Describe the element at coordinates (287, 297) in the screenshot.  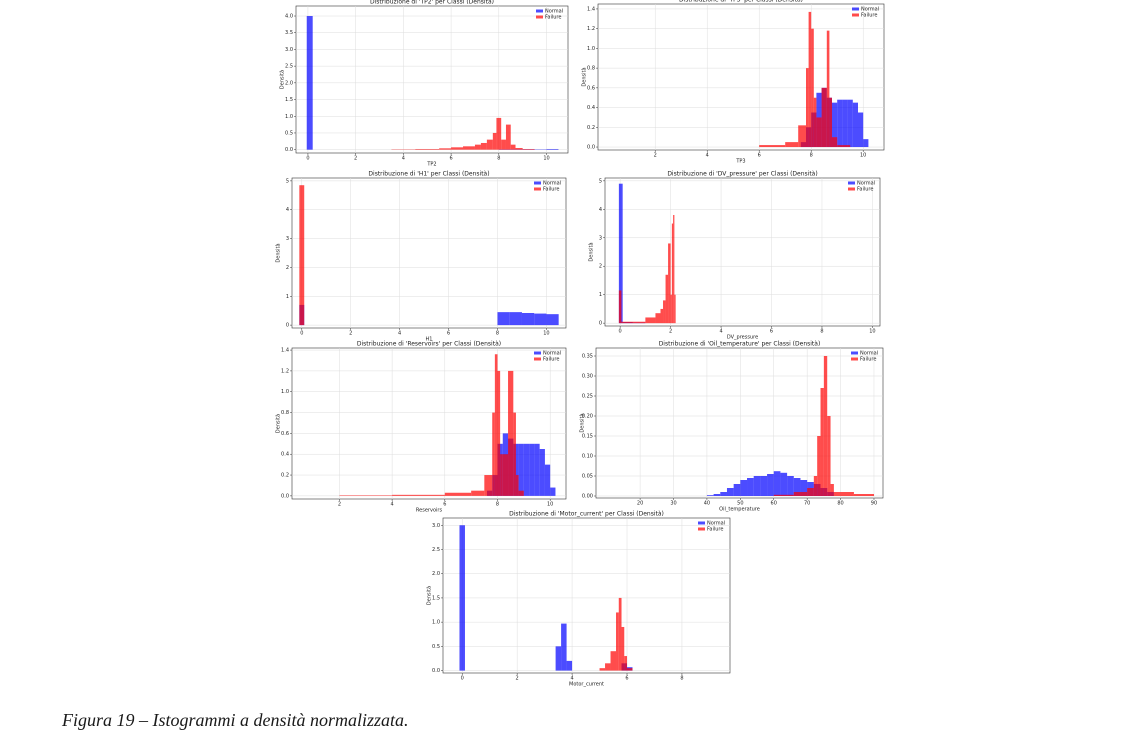
I see `y-tick-label: 1` at that location.